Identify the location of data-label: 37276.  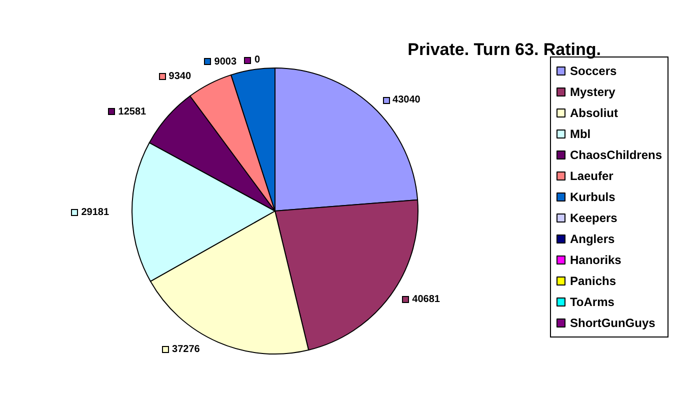
(186, 350).